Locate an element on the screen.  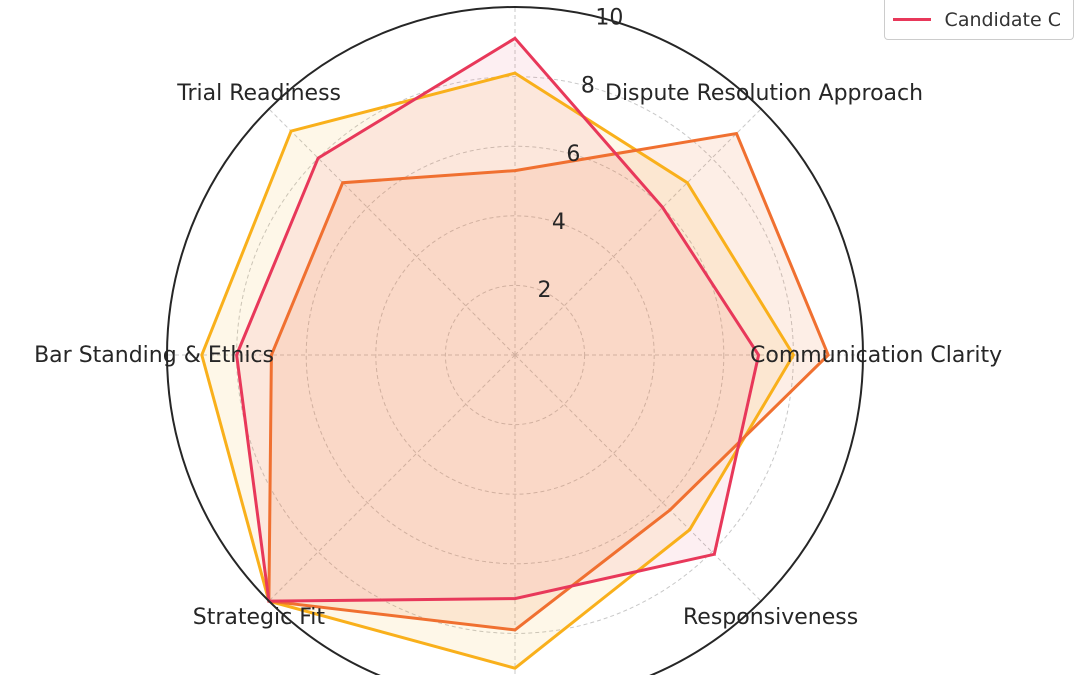
radial-tick-label: 10 is located at coordinates (609, 18).